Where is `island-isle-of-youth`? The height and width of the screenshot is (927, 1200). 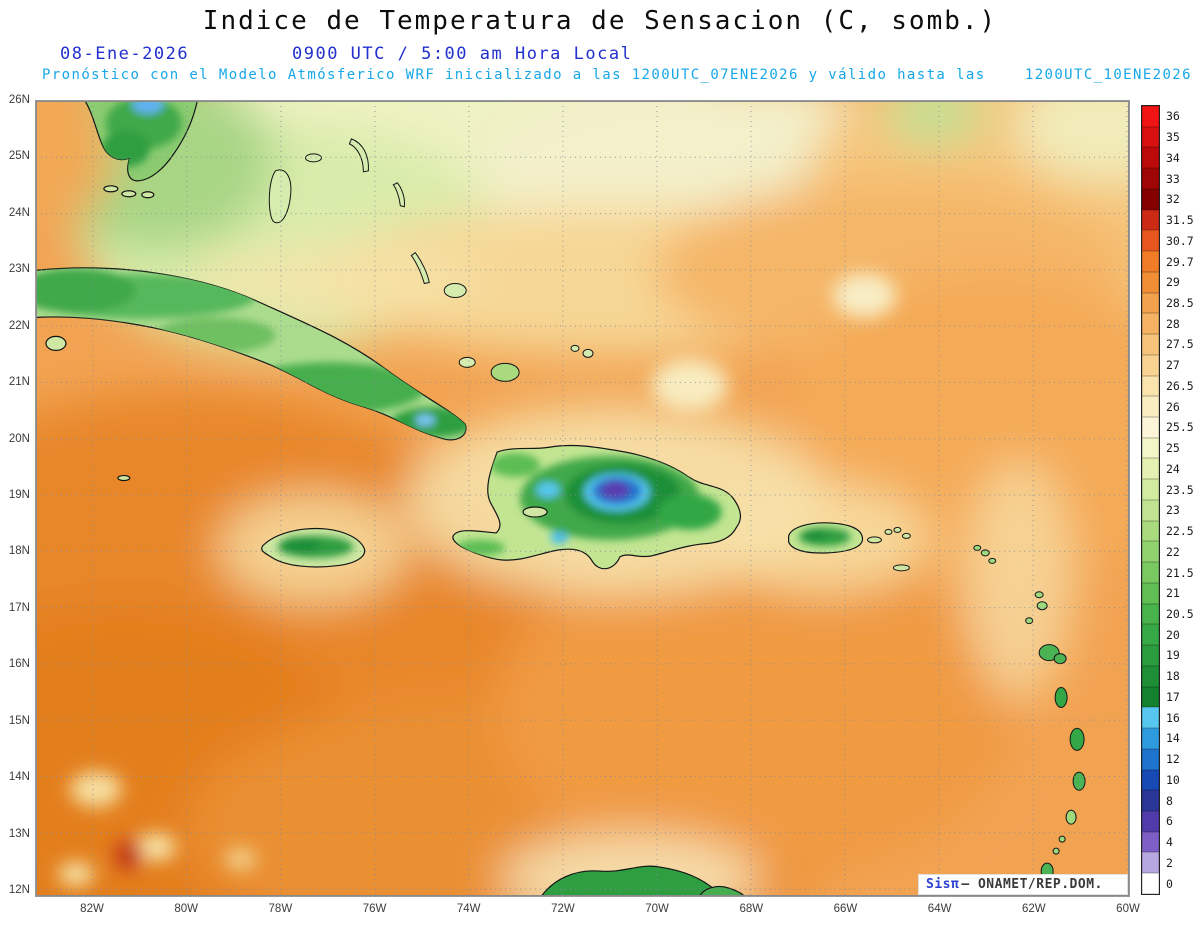
island-isle-of-youth is located at coordinates (56, 343).